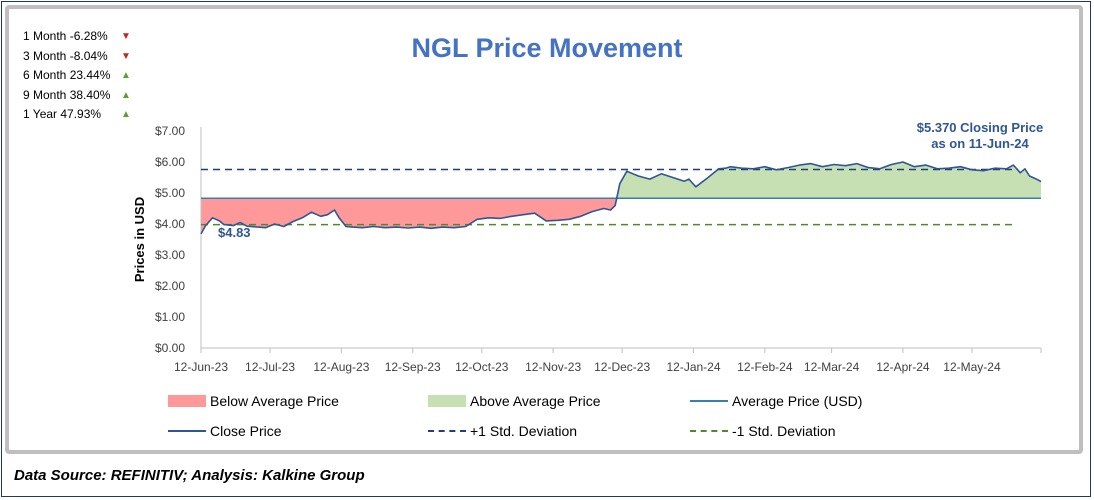 This screenshot has height=500, width=1094. I want to click on closing-price-line1: $5.370 Closing Price, so click(980, 127).